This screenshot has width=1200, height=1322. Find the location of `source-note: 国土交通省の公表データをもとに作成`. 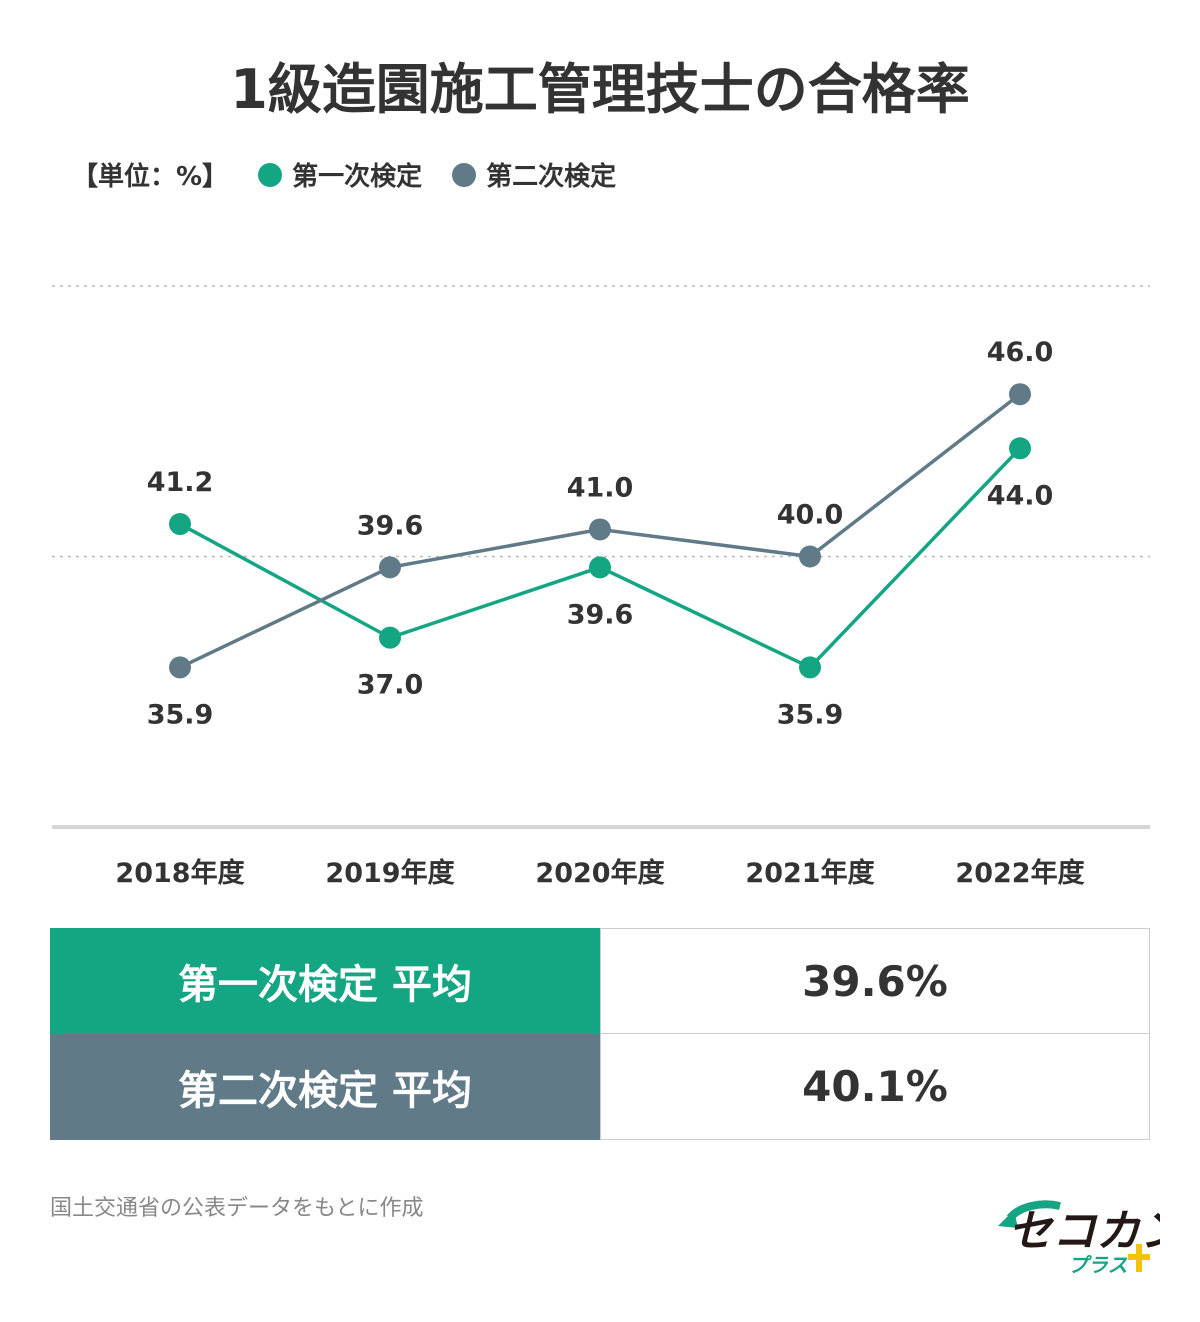

source-note: 国土交通省の公表データをもとに作成 is located at coordinates (237, 1208).